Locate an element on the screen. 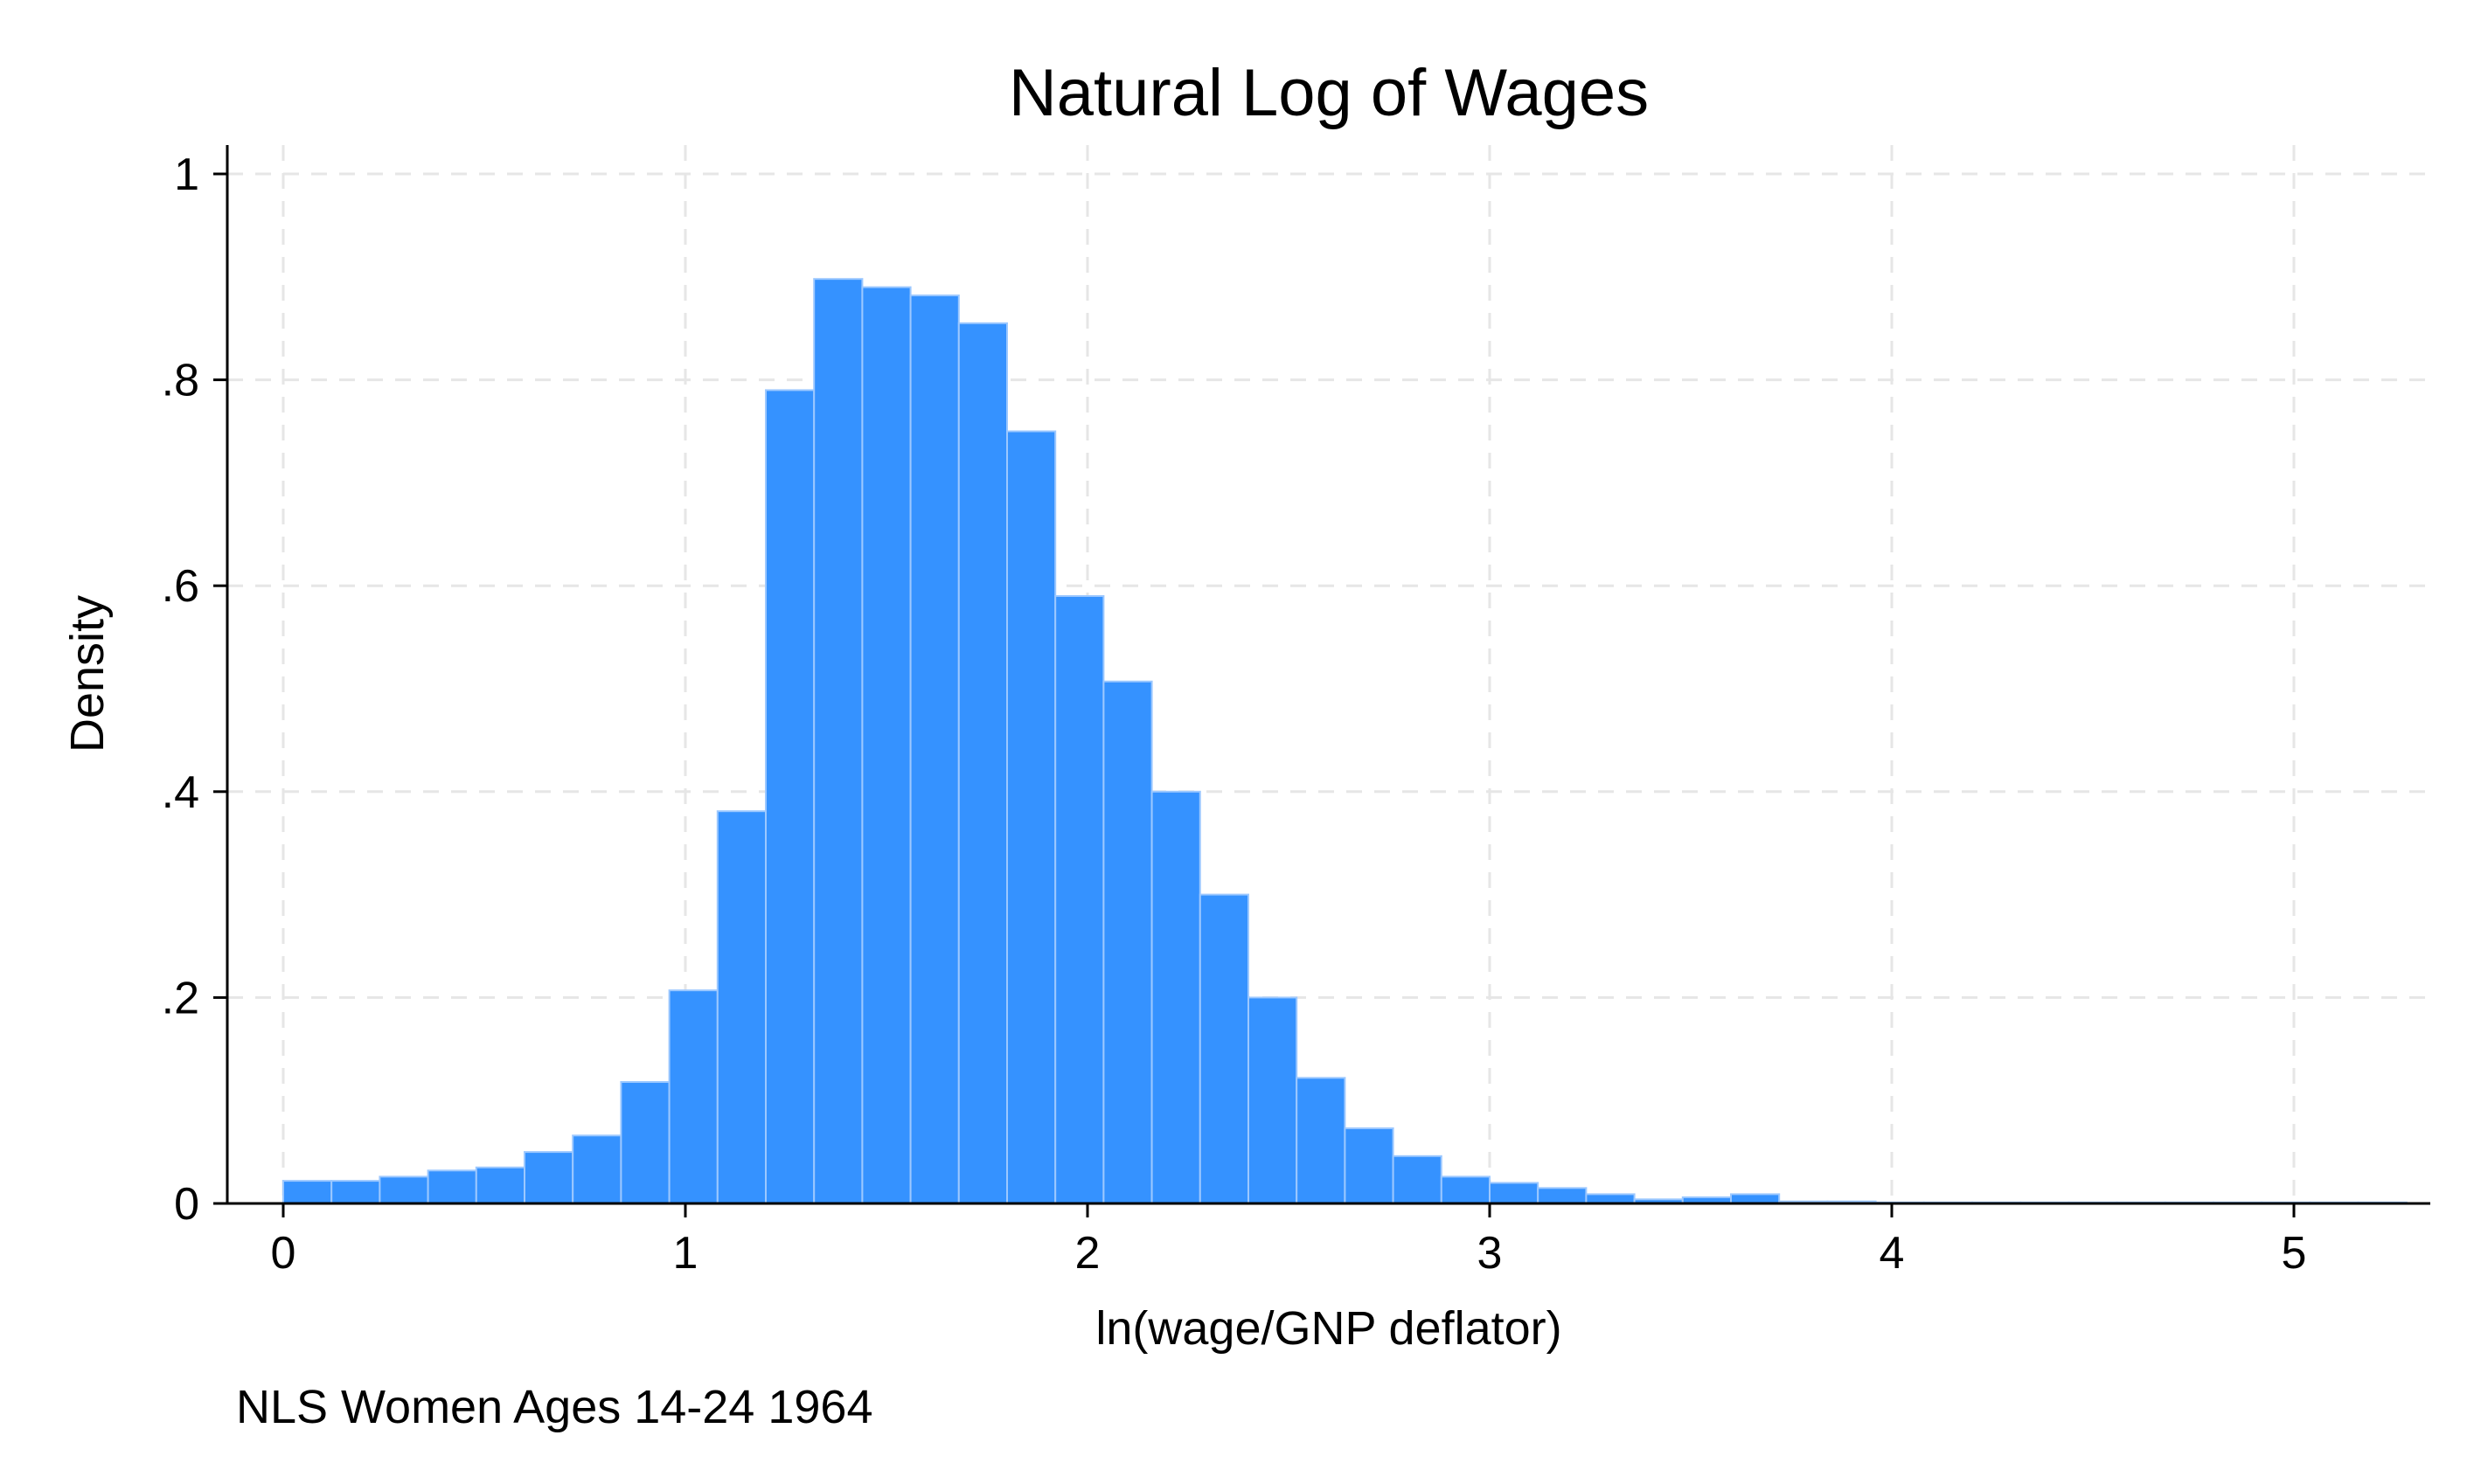  x-tick: 0 is located at coordinates (283, 1241).